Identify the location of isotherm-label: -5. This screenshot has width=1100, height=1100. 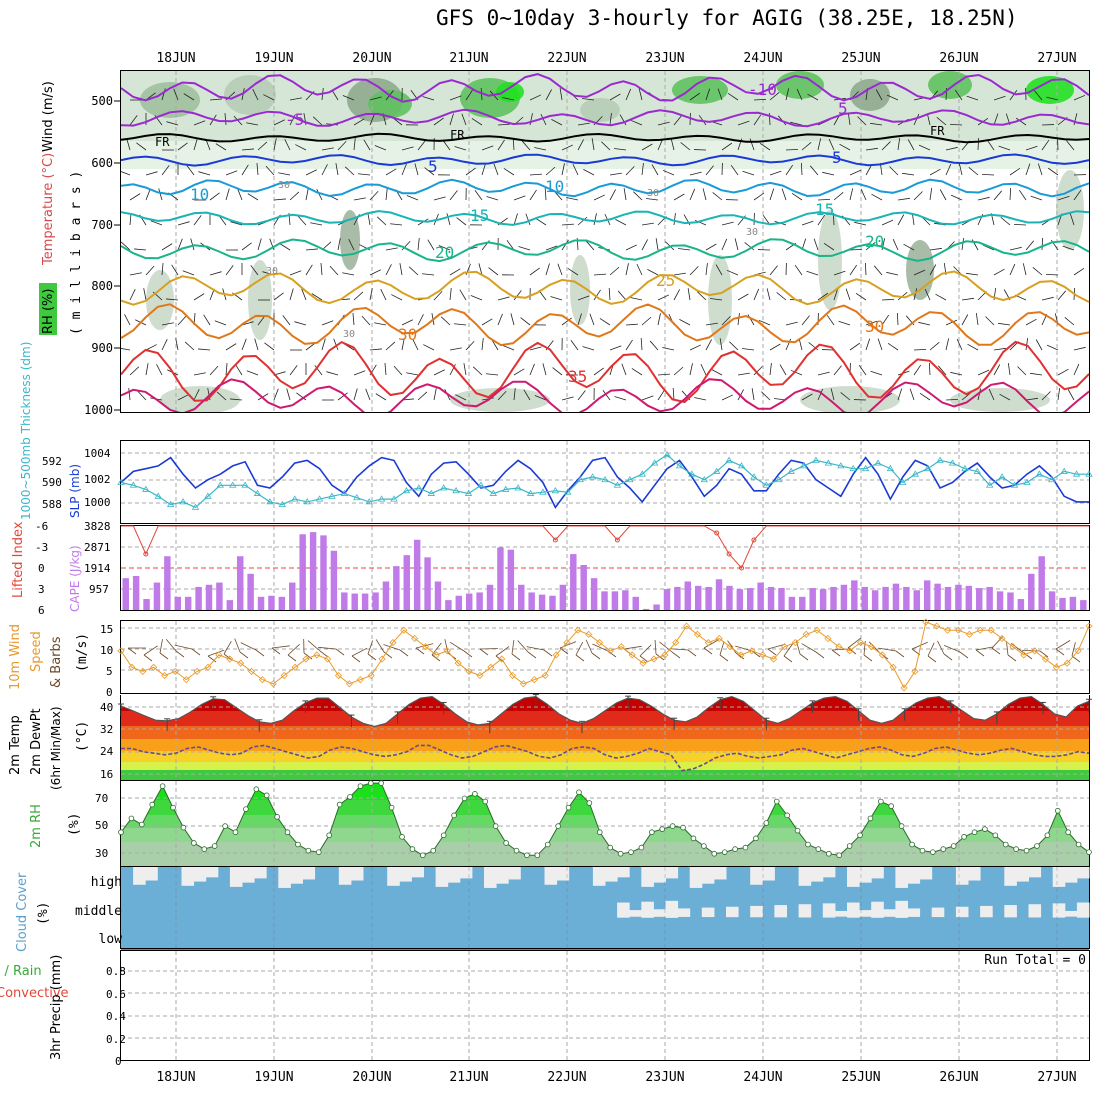
(294, 119).